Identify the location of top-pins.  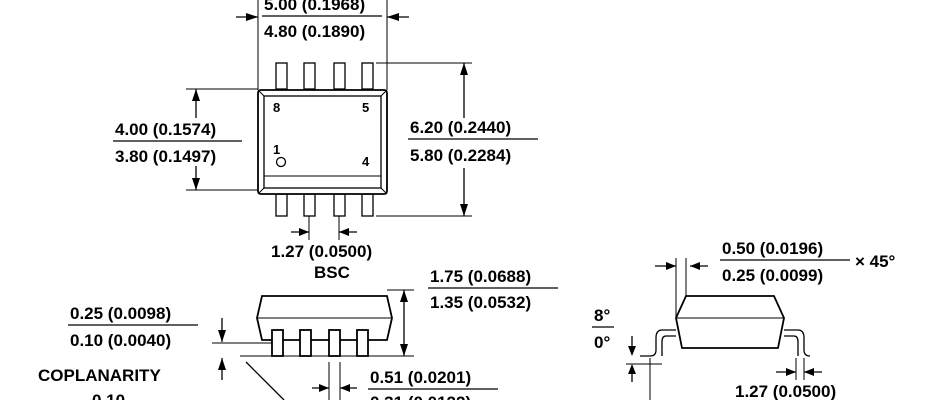
(324, 76).